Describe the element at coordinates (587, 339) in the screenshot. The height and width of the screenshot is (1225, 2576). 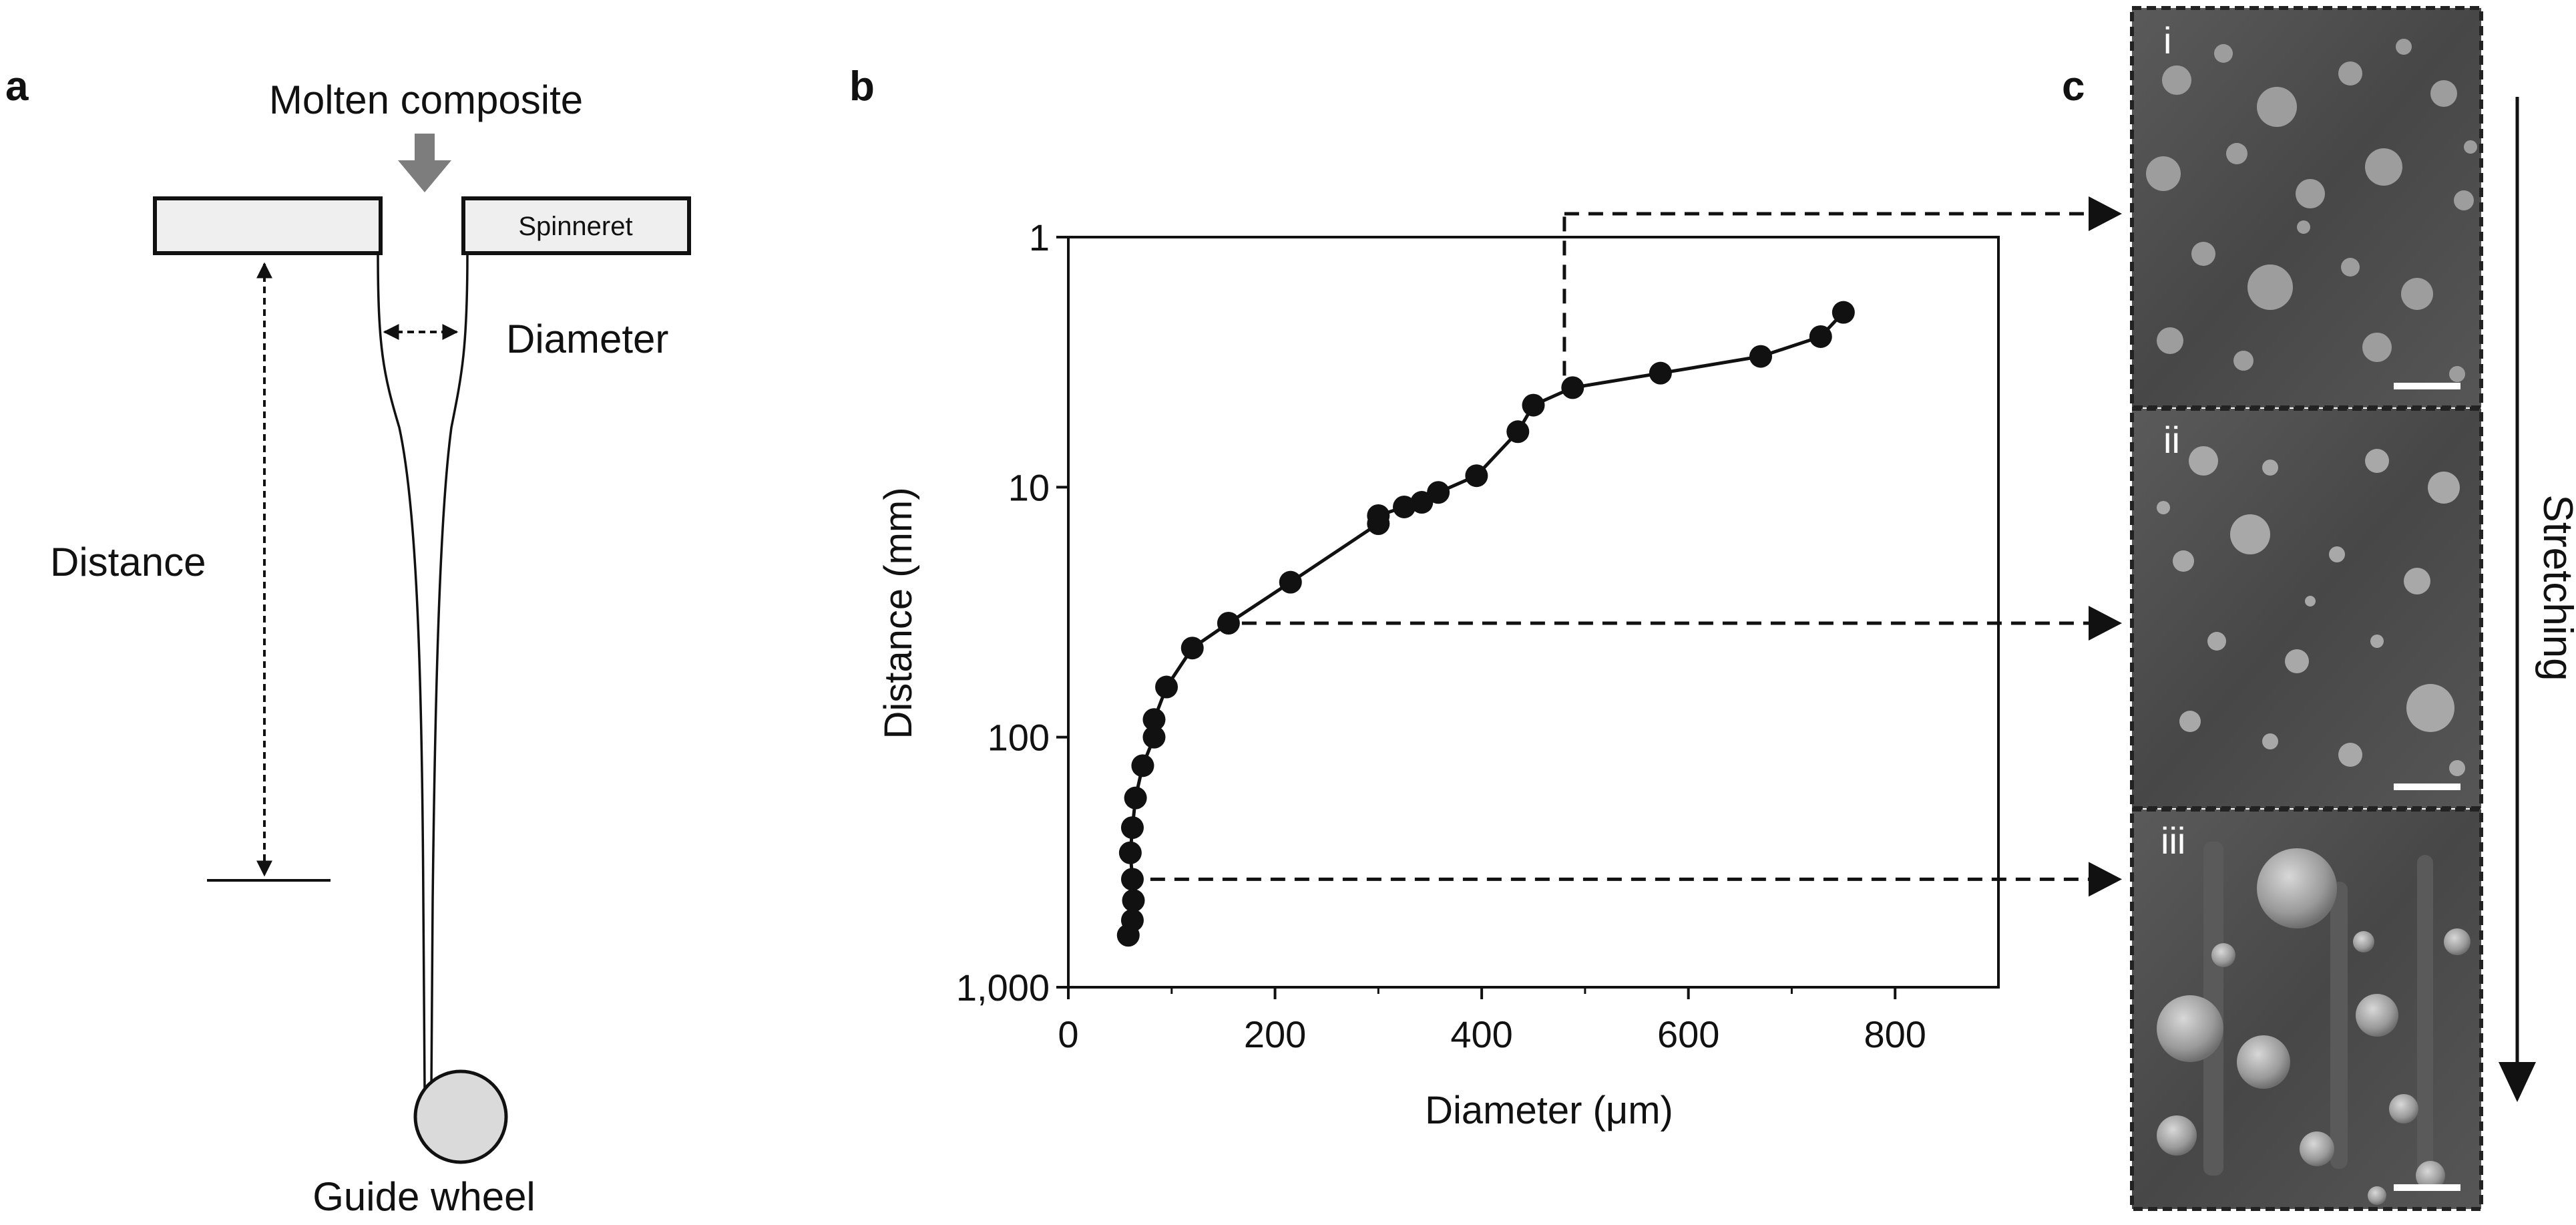
I see `diameter-label: Diameter` at that location.